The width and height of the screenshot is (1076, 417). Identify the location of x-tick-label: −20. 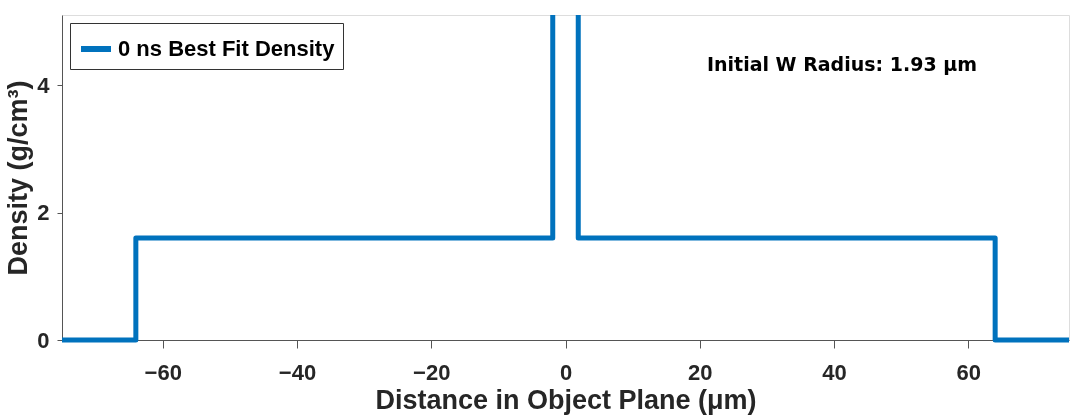
(432, 372).